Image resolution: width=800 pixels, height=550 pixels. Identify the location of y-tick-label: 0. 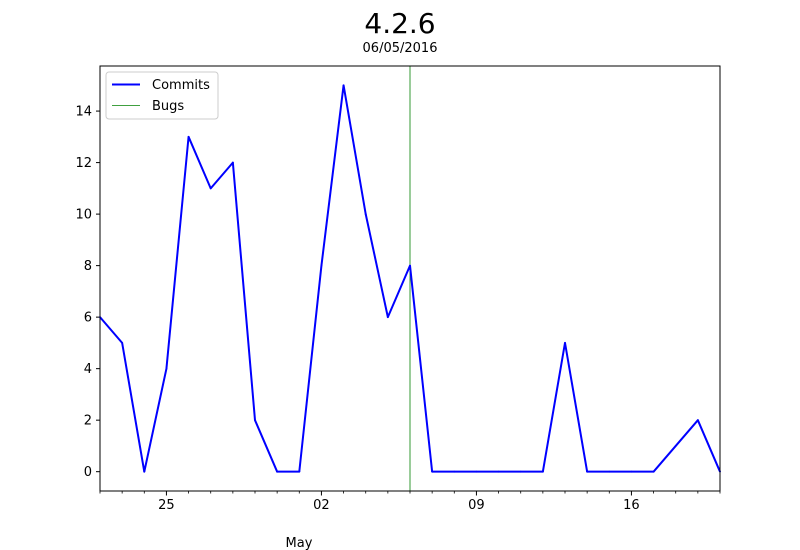
(88, 472).